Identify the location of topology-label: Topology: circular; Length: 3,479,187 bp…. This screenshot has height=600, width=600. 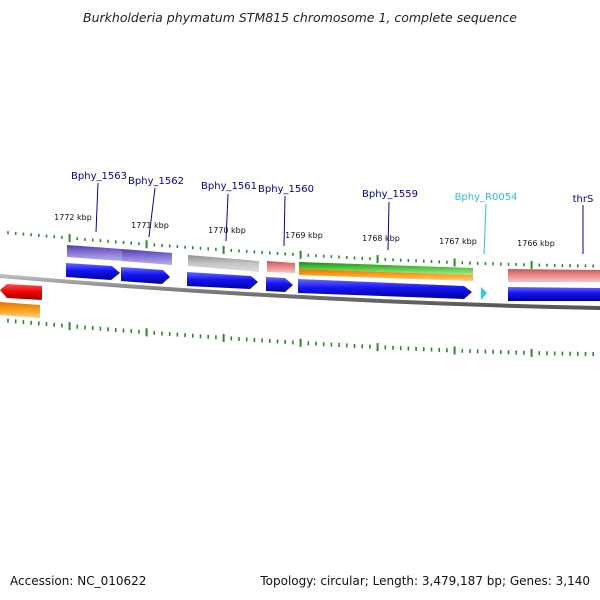
(425, 581).